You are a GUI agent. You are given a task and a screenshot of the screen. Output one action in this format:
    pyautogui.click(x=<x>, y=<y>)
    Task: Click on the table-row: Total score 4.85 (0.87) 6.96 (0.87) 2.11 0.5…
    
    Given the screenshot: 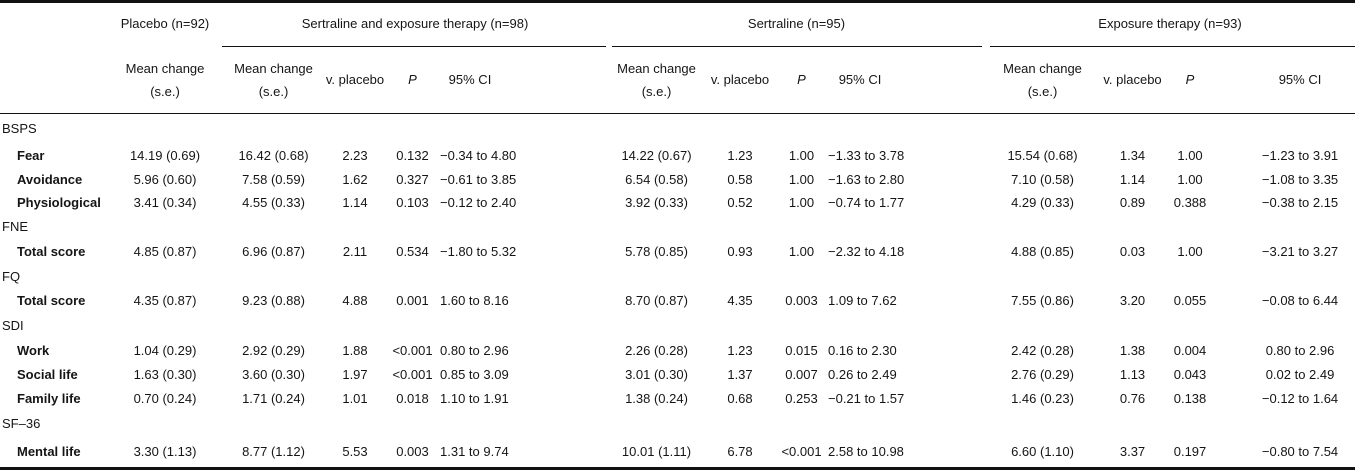 What is the action you would take?
    pyautogui.click(x=677, y=251)
    